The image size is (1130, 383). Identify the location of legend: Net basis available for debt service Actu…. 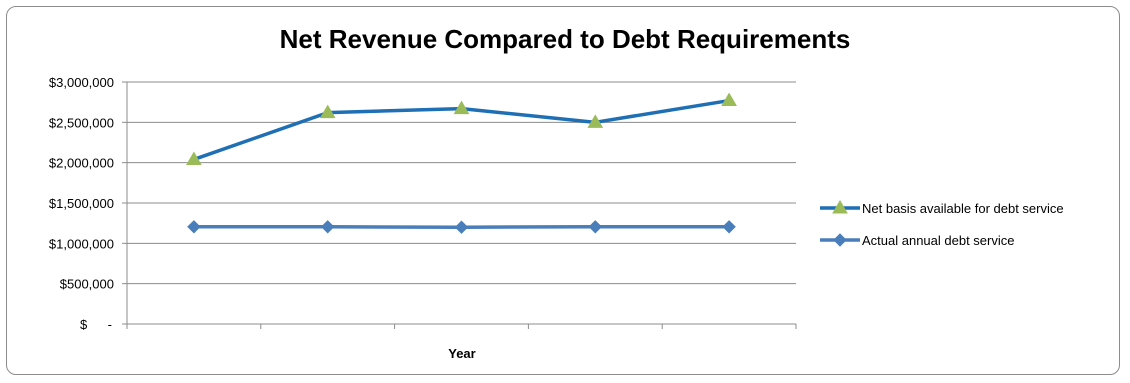
(942, 224).